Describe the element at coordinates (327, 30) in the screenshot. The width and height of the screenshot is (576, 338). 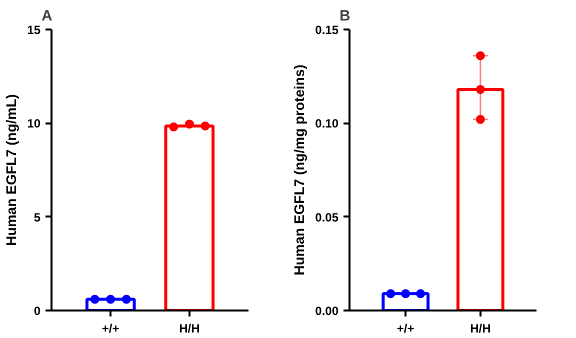
I see `y-tick-label: 0.15` at that location.